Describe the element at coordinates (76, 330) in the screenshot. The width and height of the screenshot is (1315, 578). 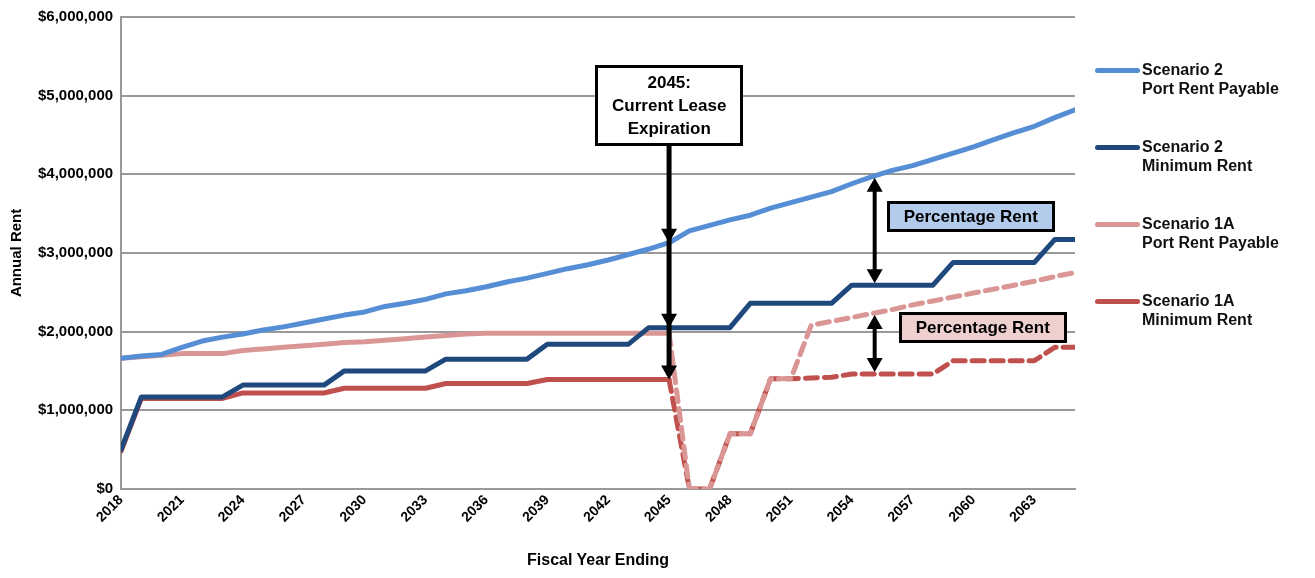
I see `y-tick-label: $2,000,000` at that location.